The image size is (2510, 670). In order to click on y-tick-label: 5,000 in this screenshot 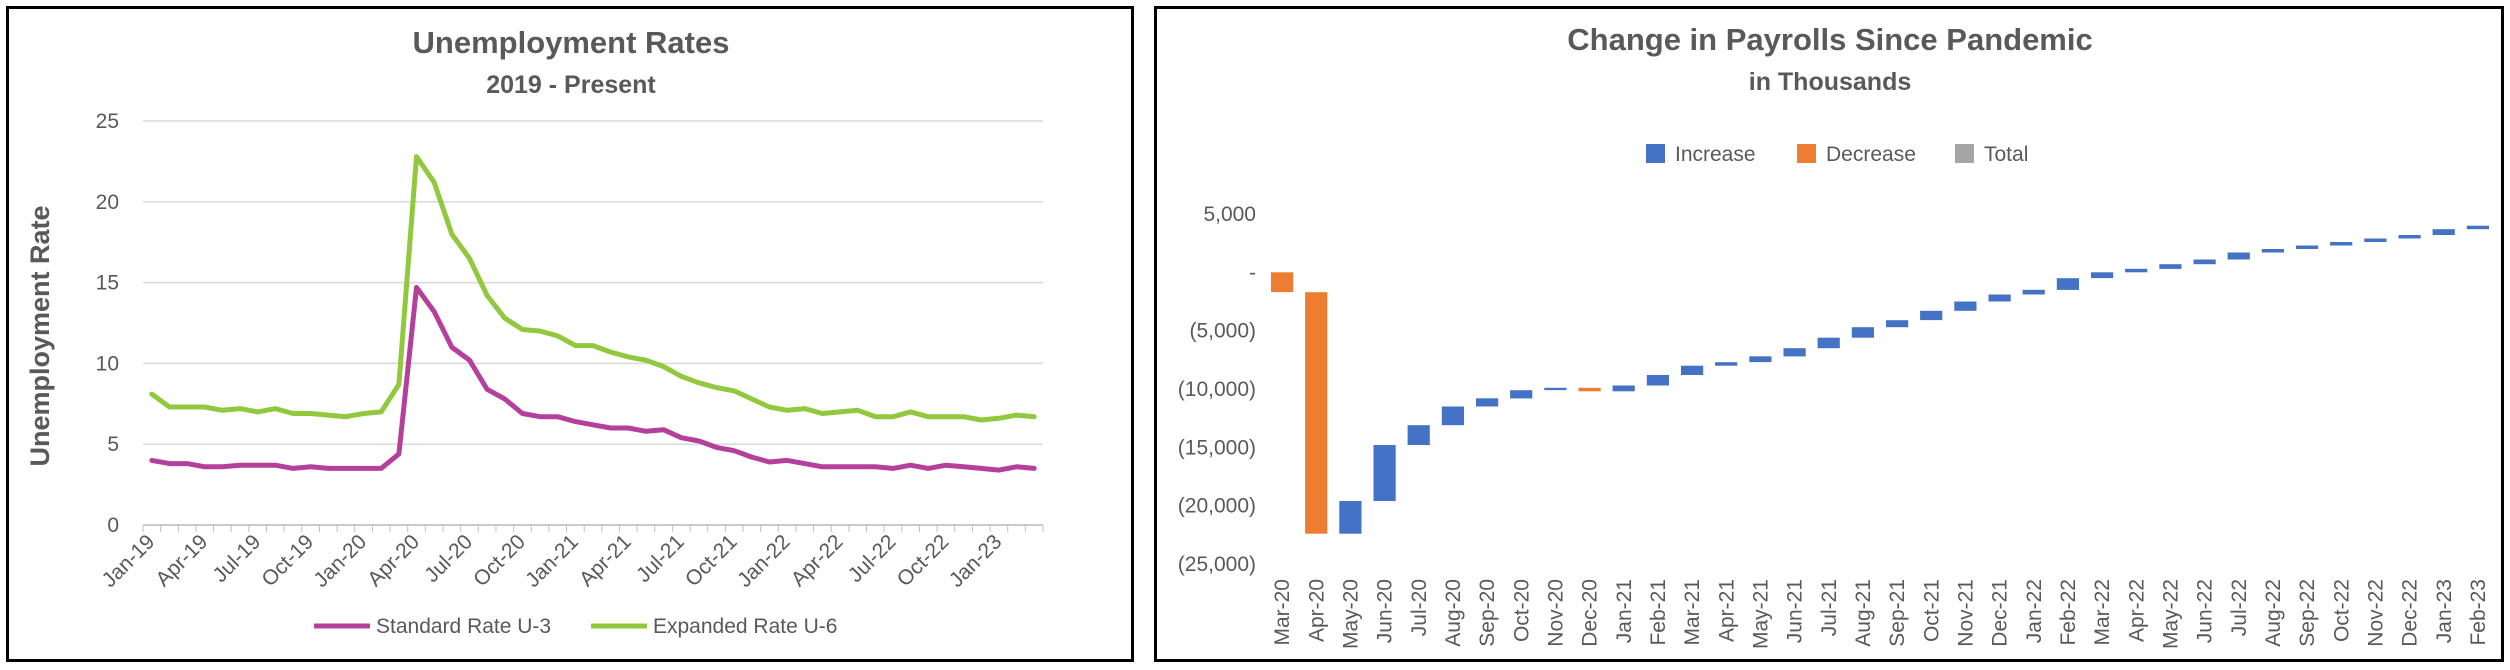, I will do `click(1229, 214)`.